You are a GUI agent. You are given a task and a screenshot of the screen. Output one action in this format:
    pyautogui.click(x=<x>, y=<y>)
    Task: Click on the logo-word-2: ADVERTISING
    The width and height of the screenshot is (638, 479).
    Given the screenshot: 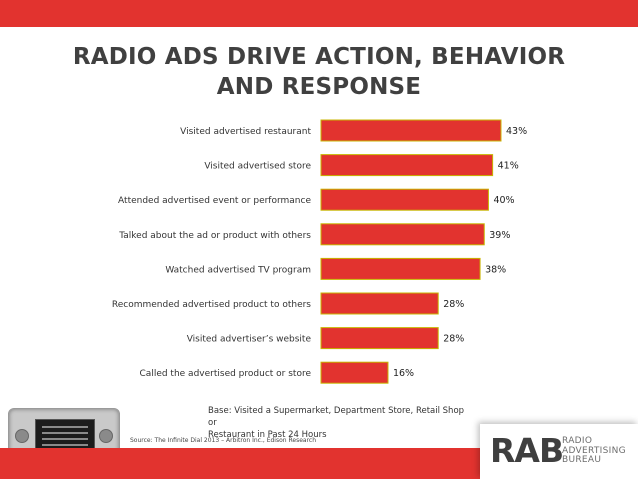 What is the action you would take?
    pyautogui.click(x=594, y=450)
    